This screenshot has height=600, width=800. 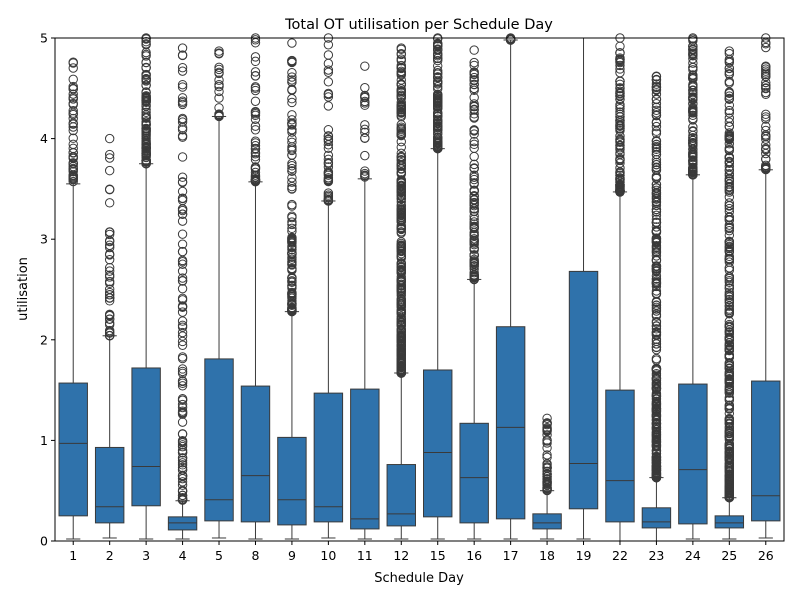 I want to click on y-axis: 0 1 2 3 4 5, so click(x=47, y=290).